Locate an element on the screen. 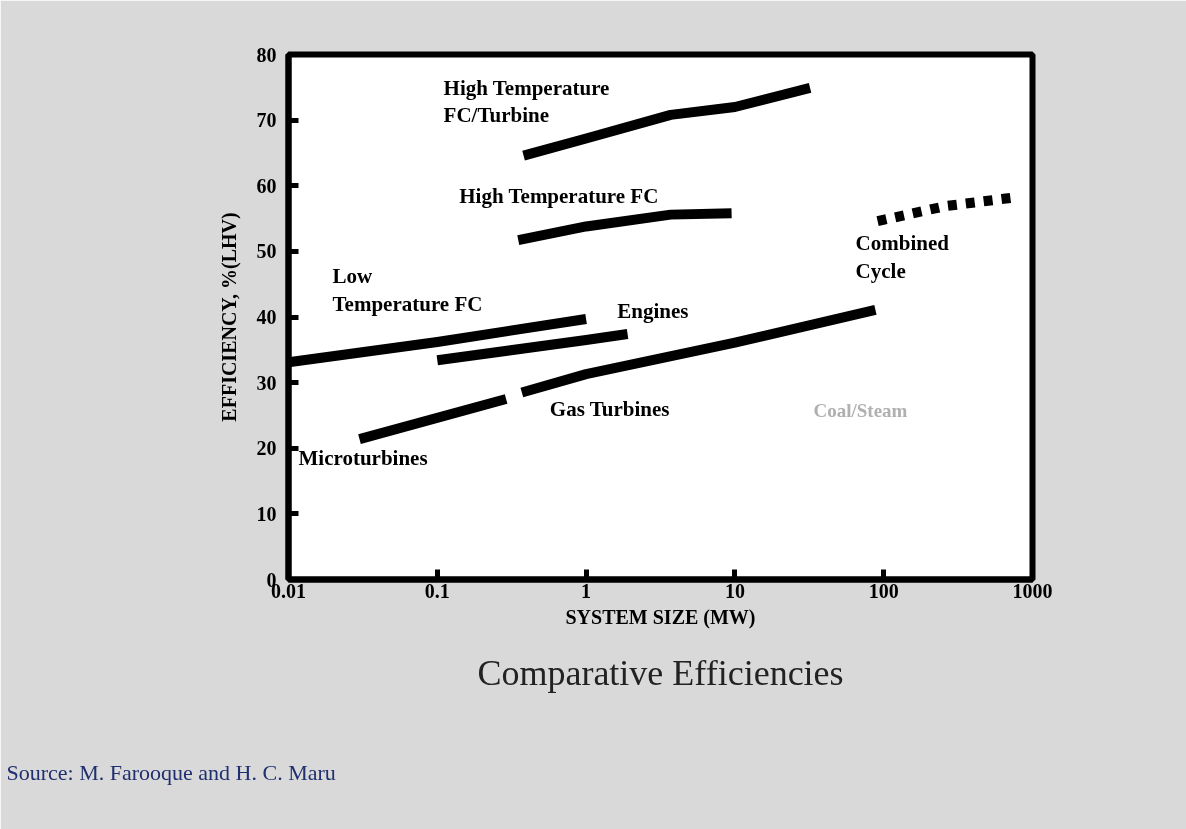 Image resolution: width=1186 pixels, height=829 pixels. x-axis-title: SYSTEM SIZE (MW) is located at coordinates (660, 617).